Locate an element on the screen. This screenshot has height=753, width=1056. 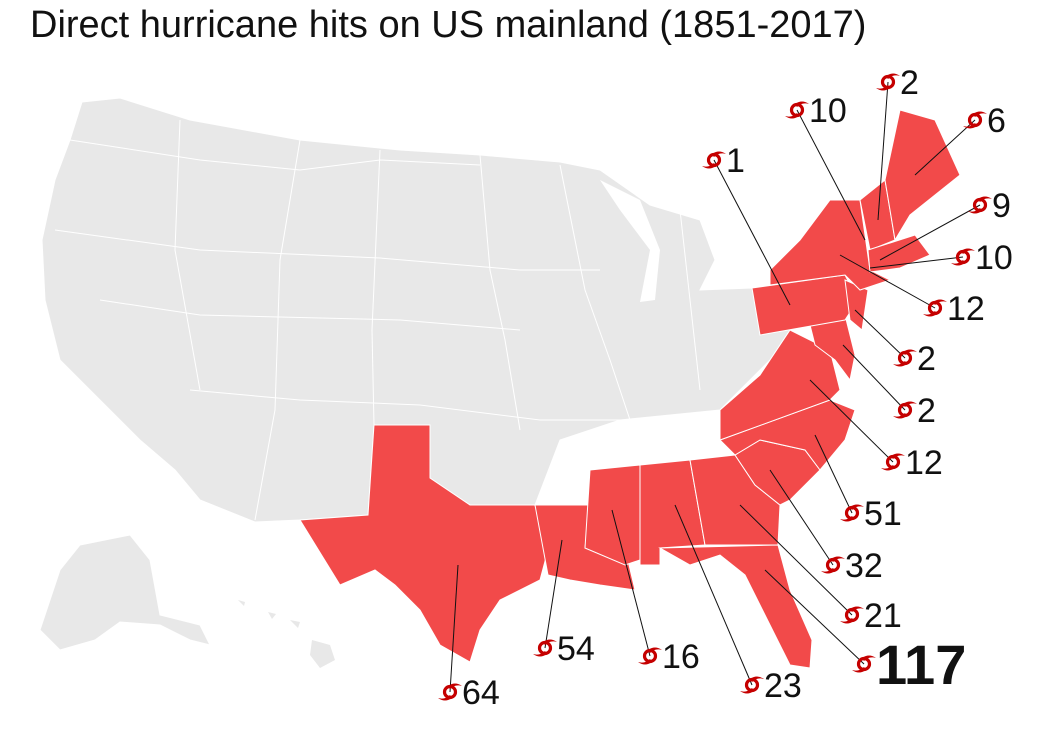
hit-label-virginia: 12 is located at coordinates (911, 463).